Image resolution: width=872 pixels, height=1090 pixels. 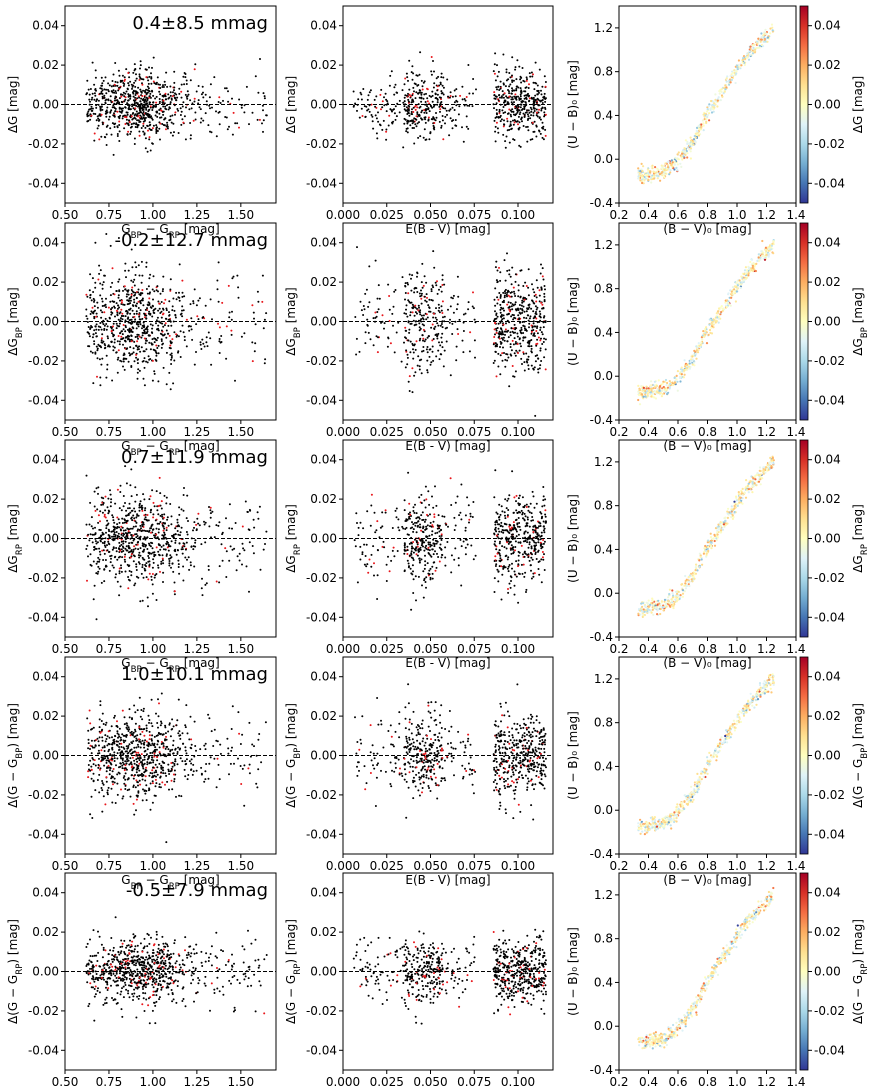 What do you see at coordinates (827, 243) in the screenshot?
I see `colorbar-tick-label: 0.04` at bounding box center [827, 243].